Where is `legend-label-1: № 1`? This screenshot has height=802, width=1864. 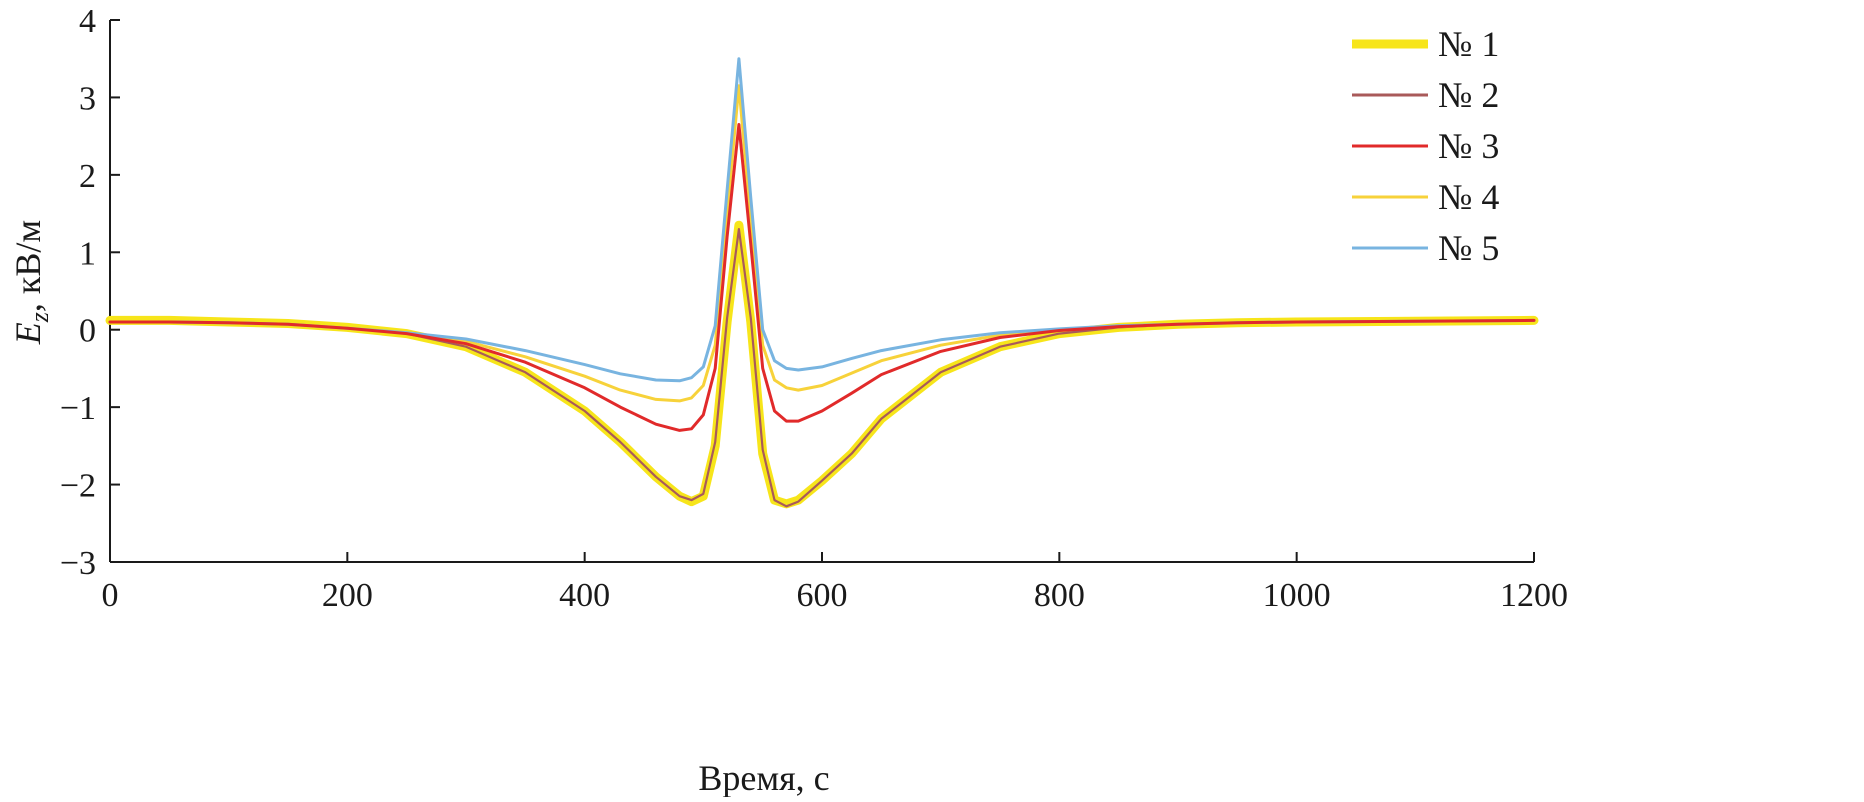
legend-label-1: № 1 is located at coordinates (1468, 44).